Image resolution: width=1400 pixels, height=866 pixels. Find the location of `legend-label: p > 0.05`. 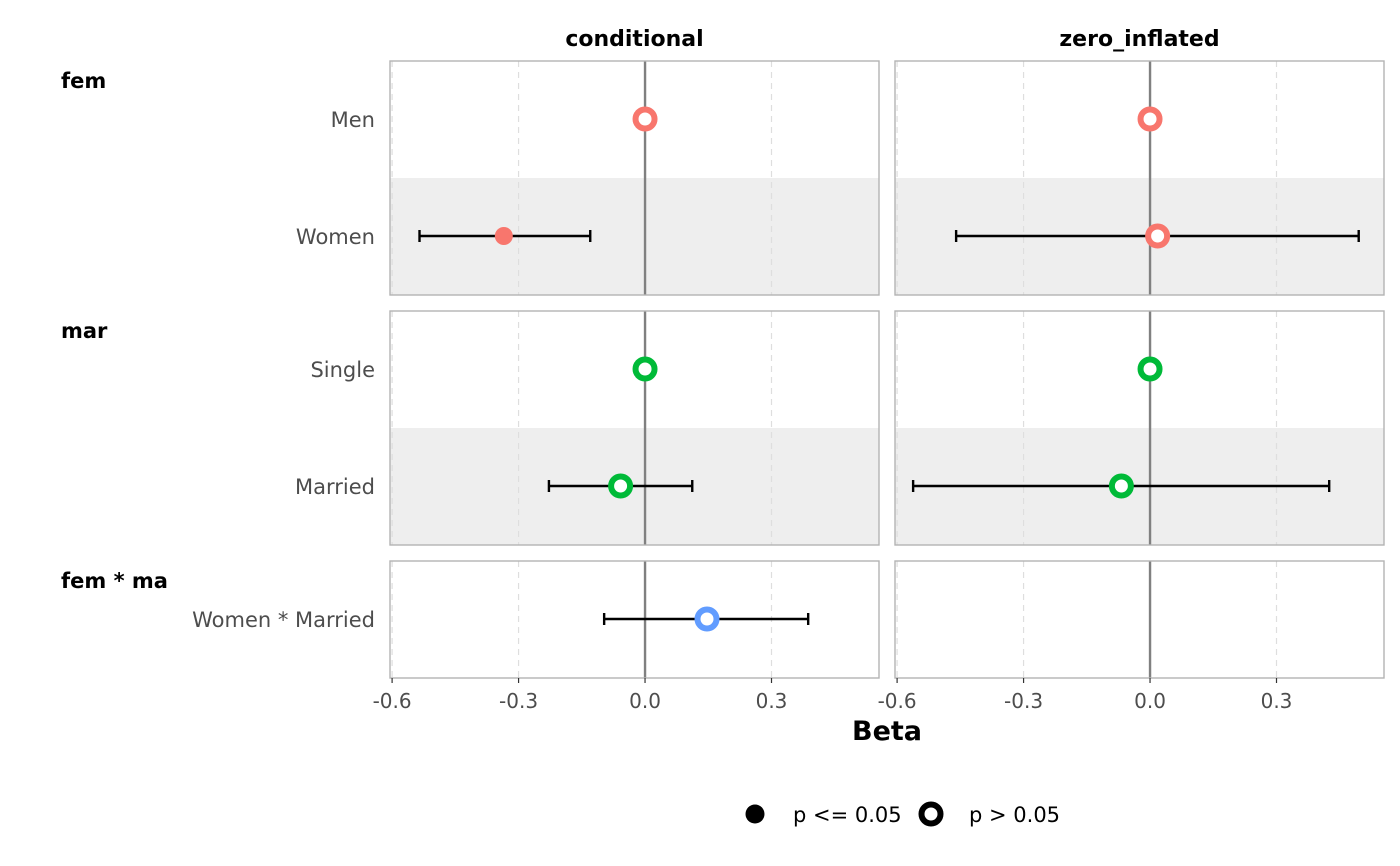

legend-label: p > 0.05 is located at coordinates (1014, 815).